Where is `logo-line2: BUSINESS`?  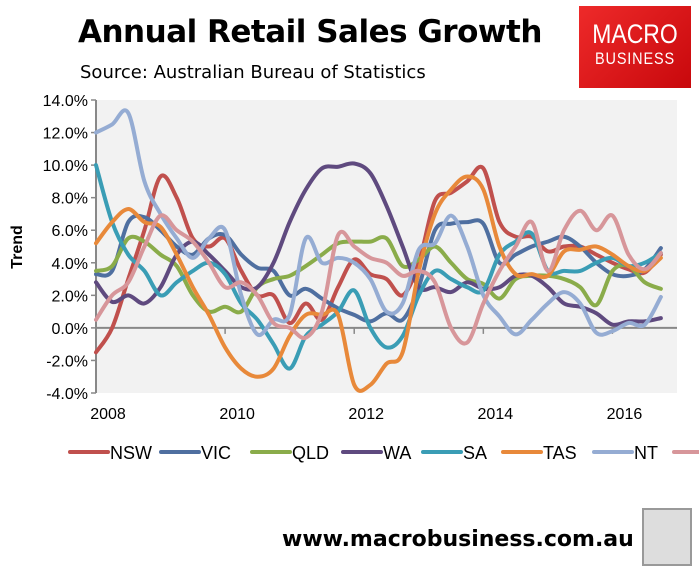 logo-line2: BUSINESS is located at coordinates (635, 58).